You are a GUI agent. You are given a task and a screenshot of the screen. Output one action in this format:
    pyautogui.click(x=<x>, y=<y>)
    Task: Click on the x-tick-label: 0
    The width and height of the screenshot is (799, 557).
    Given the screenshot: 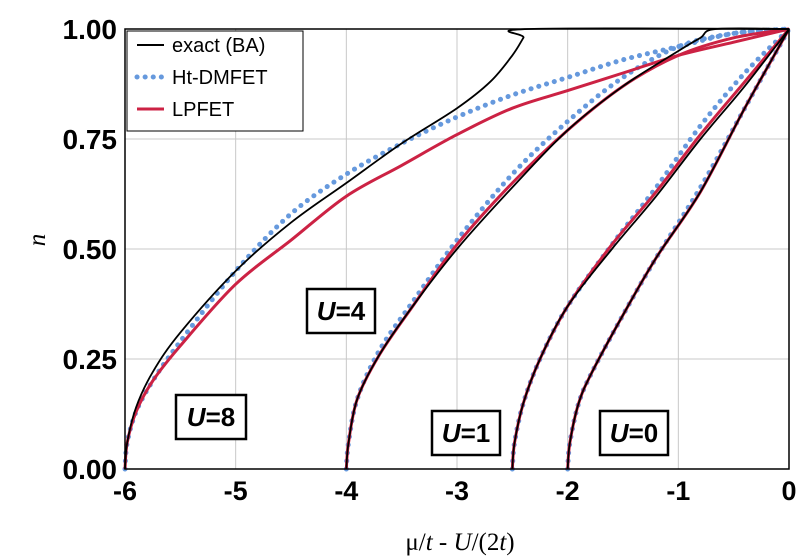 What is the action you would take?
    pyautogui.click(x=788, y=491)
    